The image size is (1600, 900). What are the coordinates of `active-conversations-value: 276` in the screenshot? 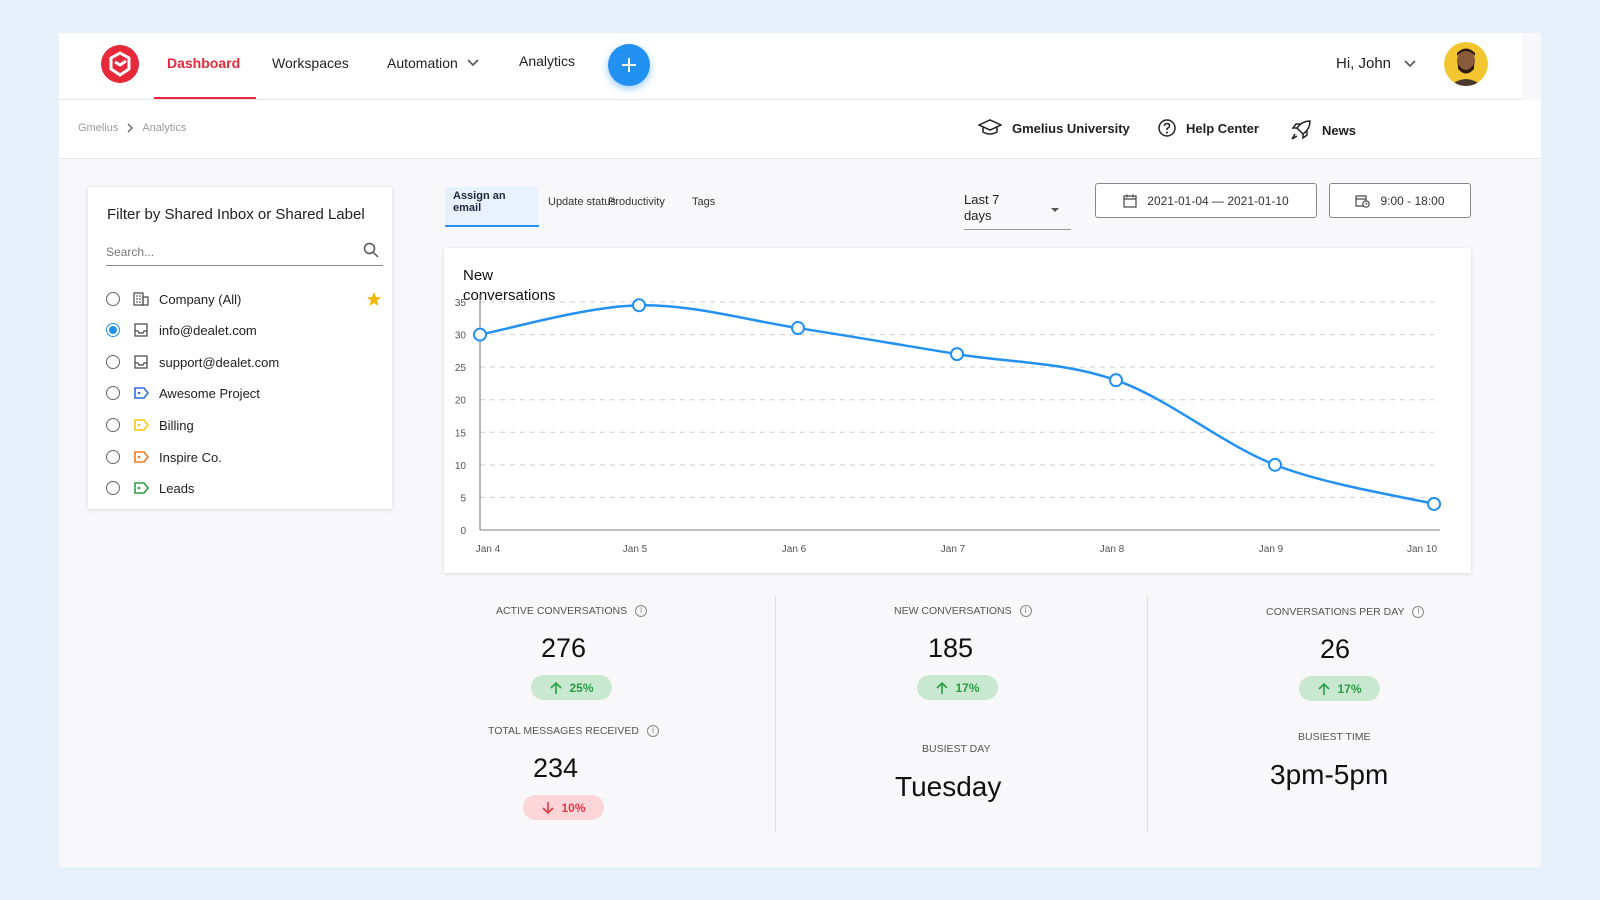 It's located at (564, 648).